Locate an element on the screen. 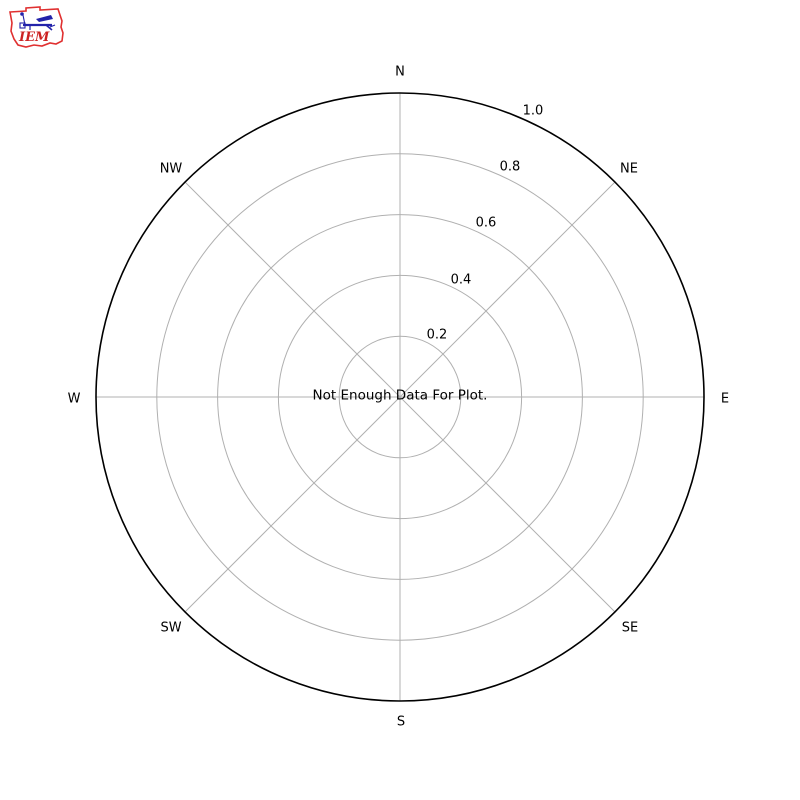 Image resolution: width=800 pixels, height=800 pixels. angular-tick-label-n: N is located at coordinates (400, 72).